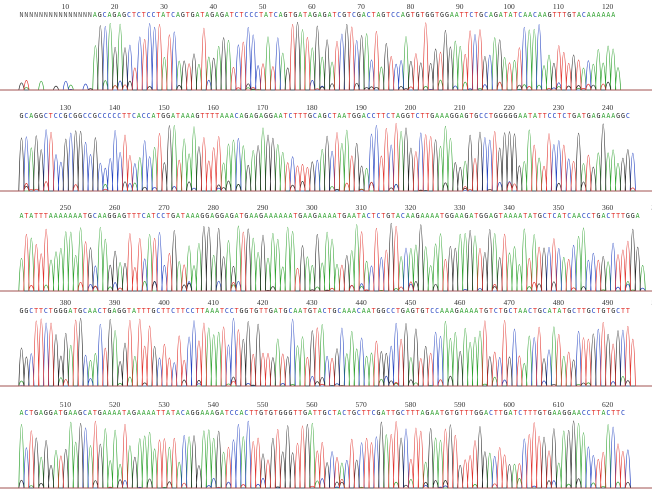 The height and width of the screenshot is (490, 652). What do you see at coordinates (213, 207) in the screenshot?
I see `position-label: 280` at bounding box center [213, 207].